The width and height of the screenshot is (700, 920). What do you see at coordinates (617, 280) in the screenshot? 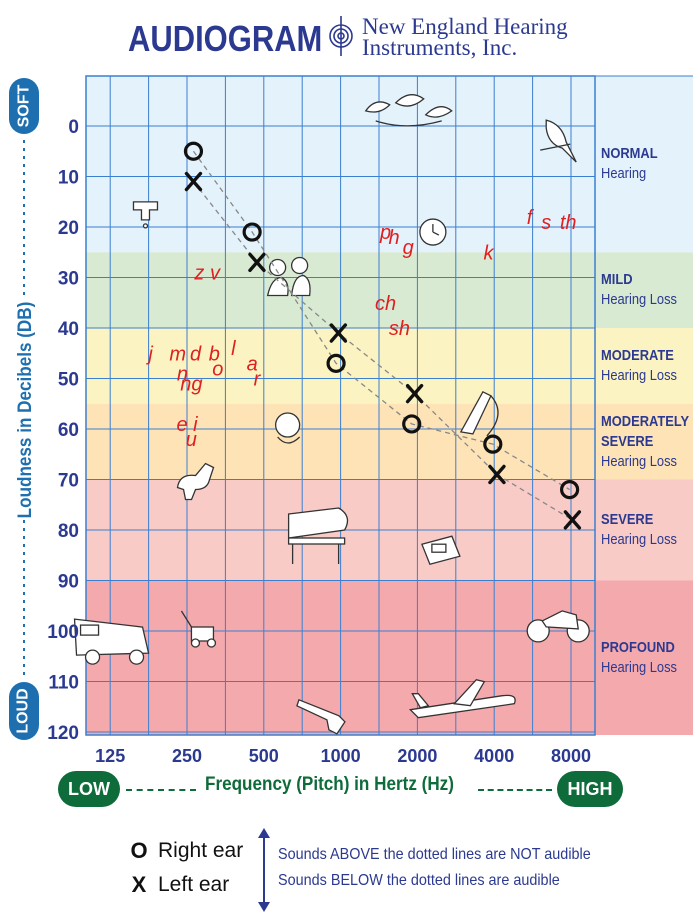
I see `band-label-line: MILD` at bounding box center [617, 280].